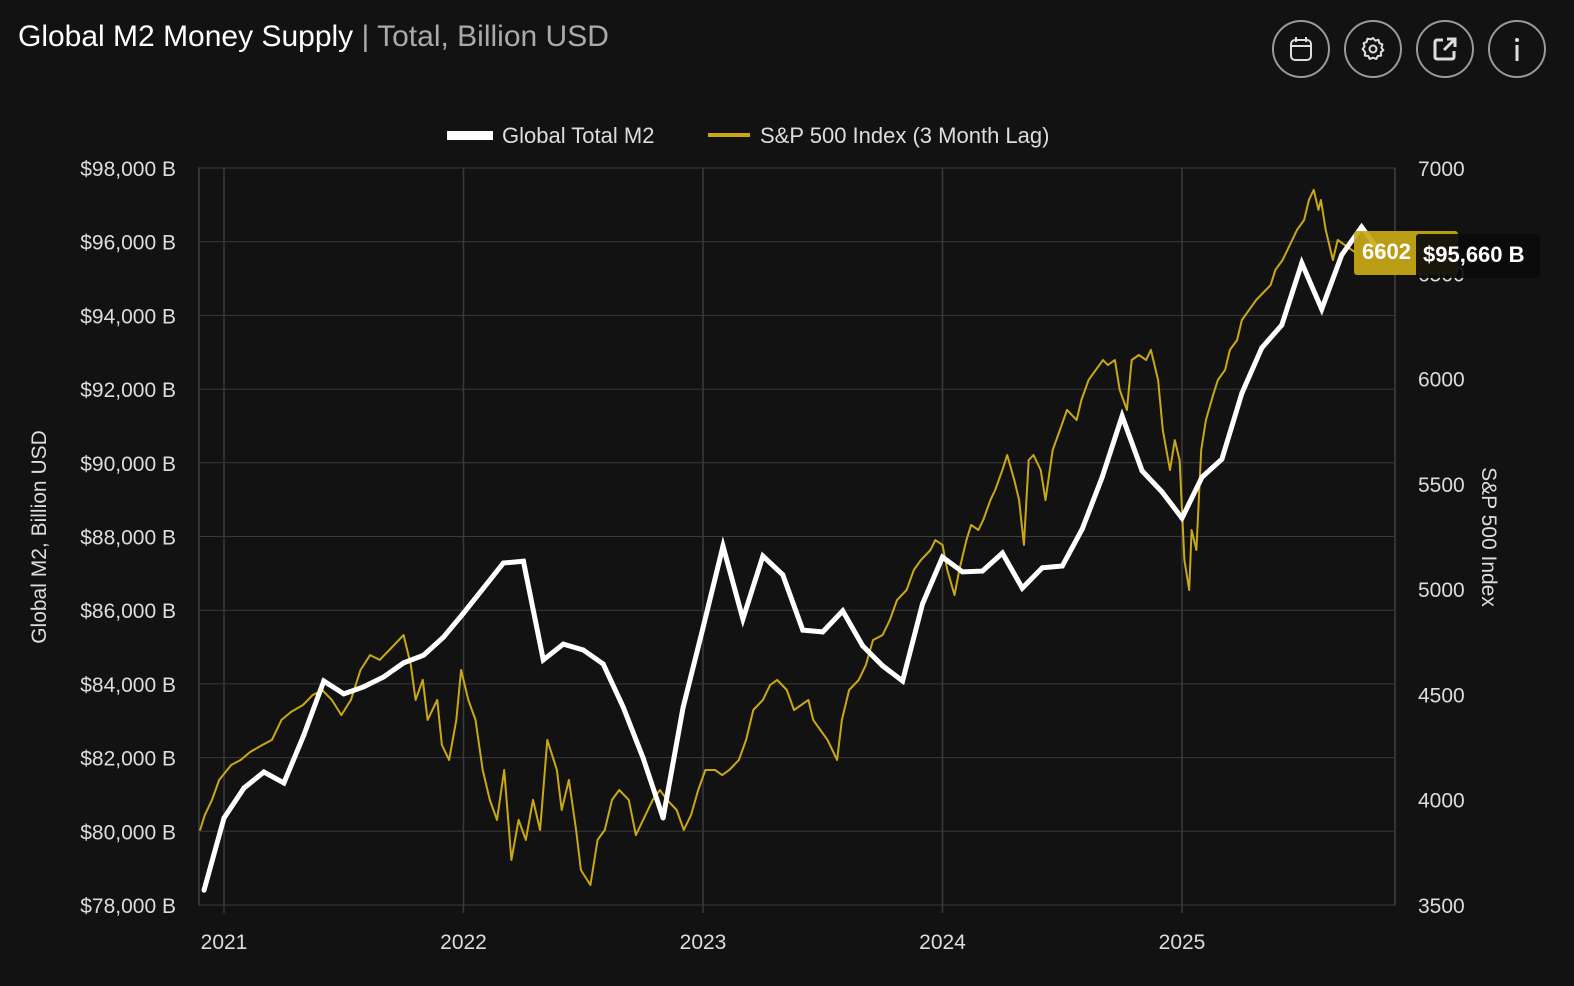 Image resolution: width=1574 pixels, height=986 pixels. I want to click on y-left-tick-label: $96,000 B, so click(128, 243).